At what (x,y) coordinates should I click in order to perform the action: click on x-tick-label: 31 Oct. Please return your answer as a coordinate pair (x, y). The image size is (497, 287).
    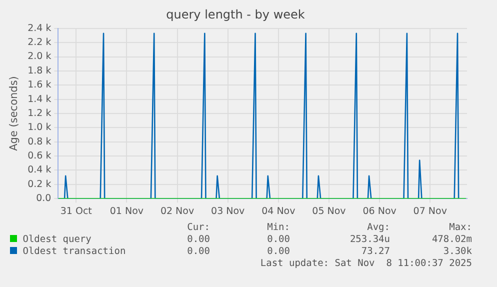
    Looking at the image, I should click on (76, 211).